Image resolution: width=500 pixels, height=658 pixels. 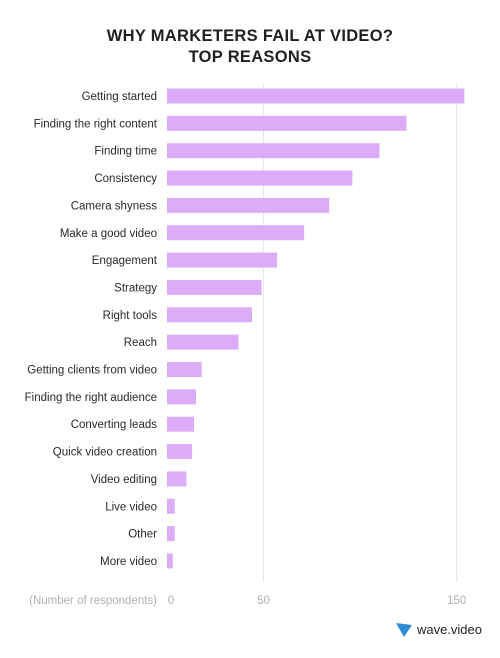 I want to click on category-label: Other, so click(x=142, y=535).